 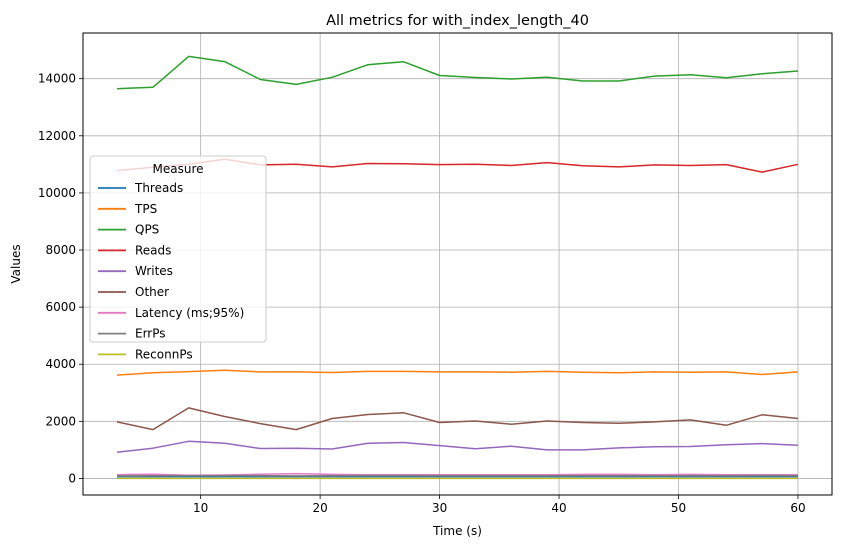 I want to click on legend-label: TPS, so click(x=145, y=209).